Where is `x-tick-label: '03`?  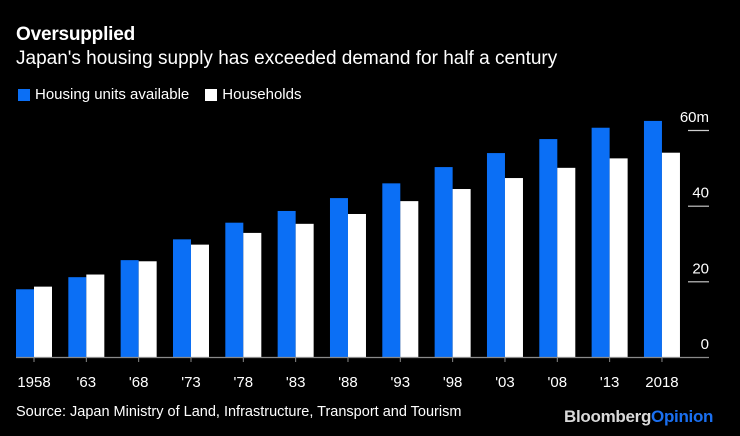
x-tick-label: '03 is located at coordinates (505, 382).